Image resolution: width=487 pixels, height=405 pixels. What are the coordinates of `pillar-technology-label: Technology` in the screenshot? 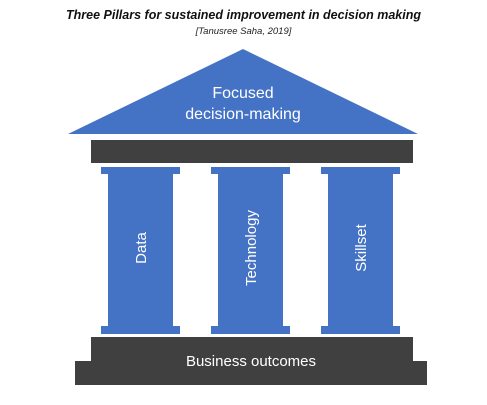 It's located at (251, 248).